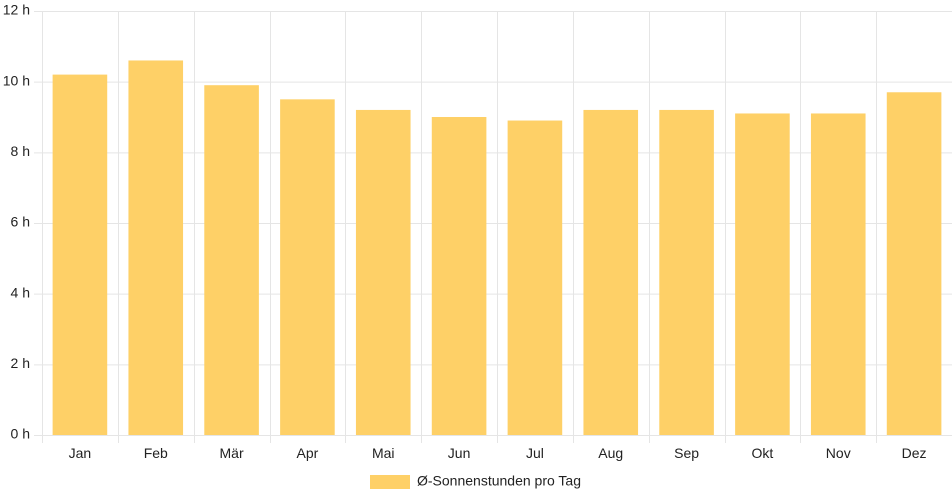  What do you see at coordinates (20, 222) in the screenshot?
I see `y-tick-label: 6 h` at bounding box center [20, 222].